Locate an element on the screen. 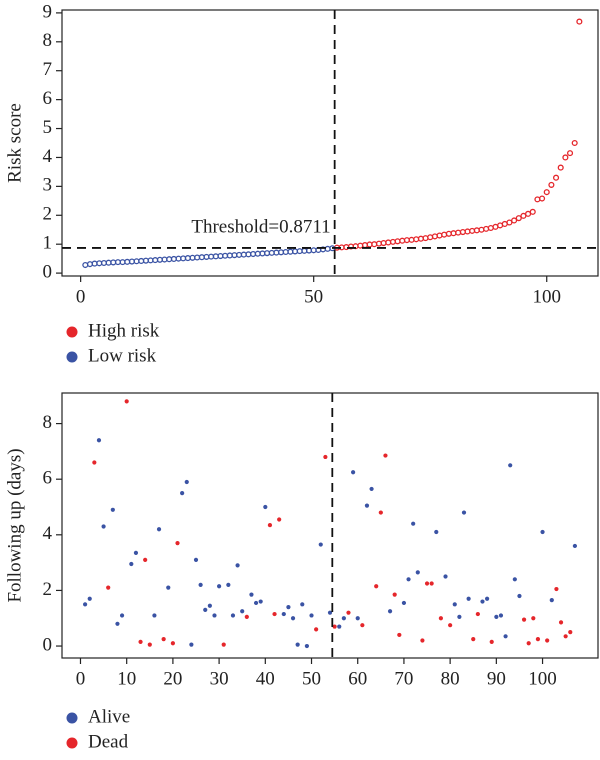 The height and width of the screenshot is (760, 600). x-tick-label: 10 is located at coordinates (126, 678).